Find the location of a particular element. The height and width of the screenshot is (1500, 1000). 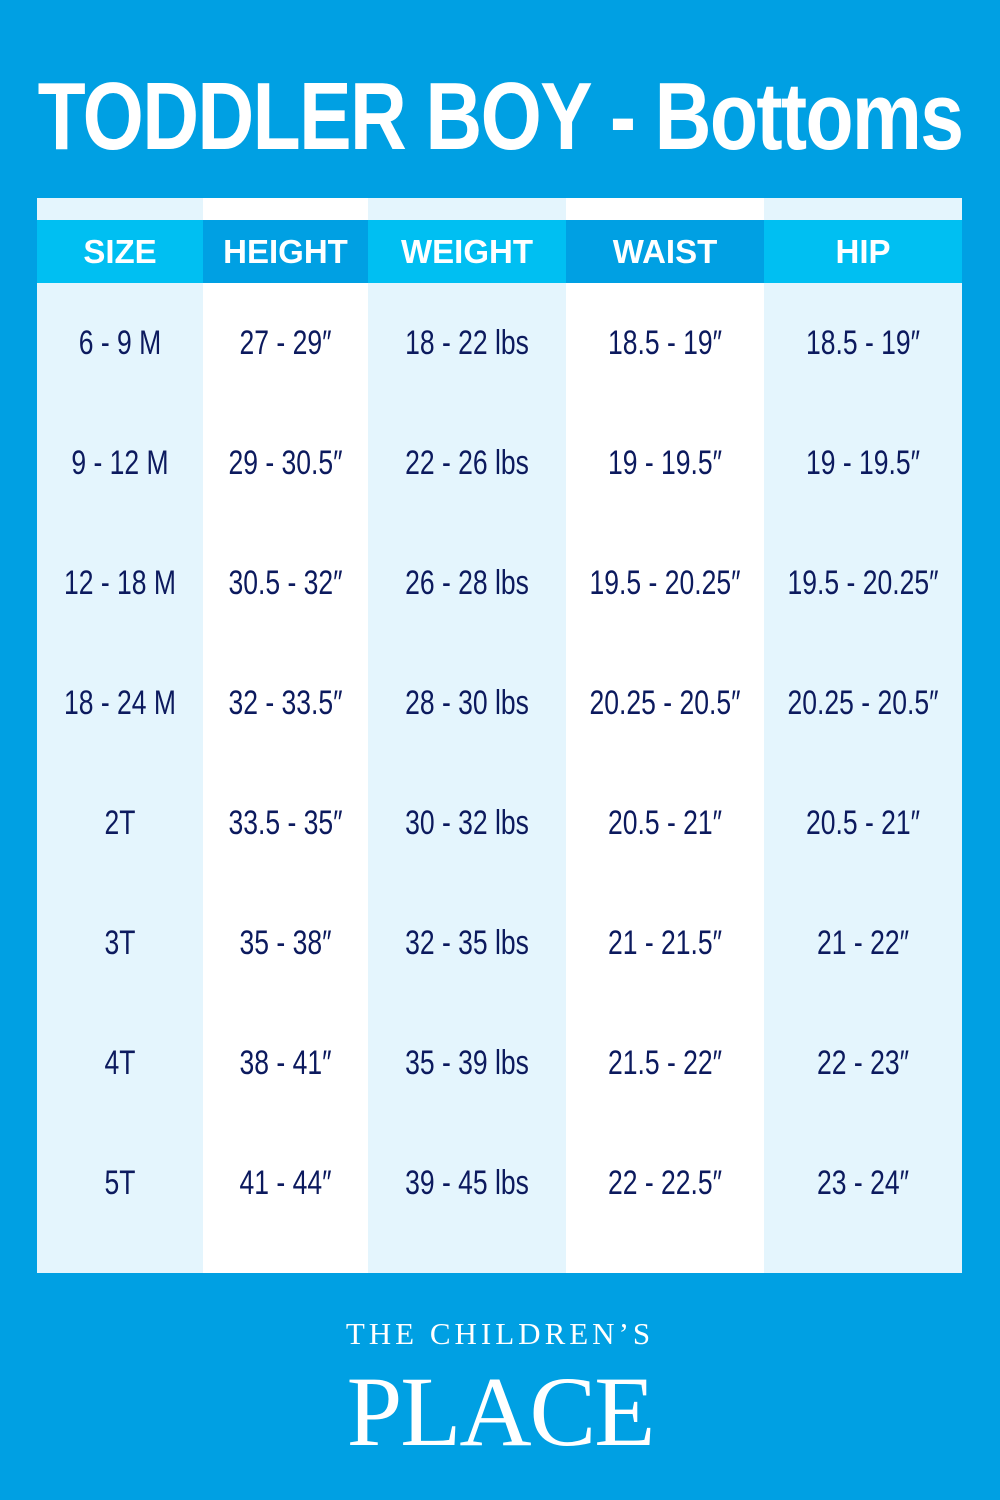

table-cell: 22 - 23″ is located at coordinates (863, 1062).